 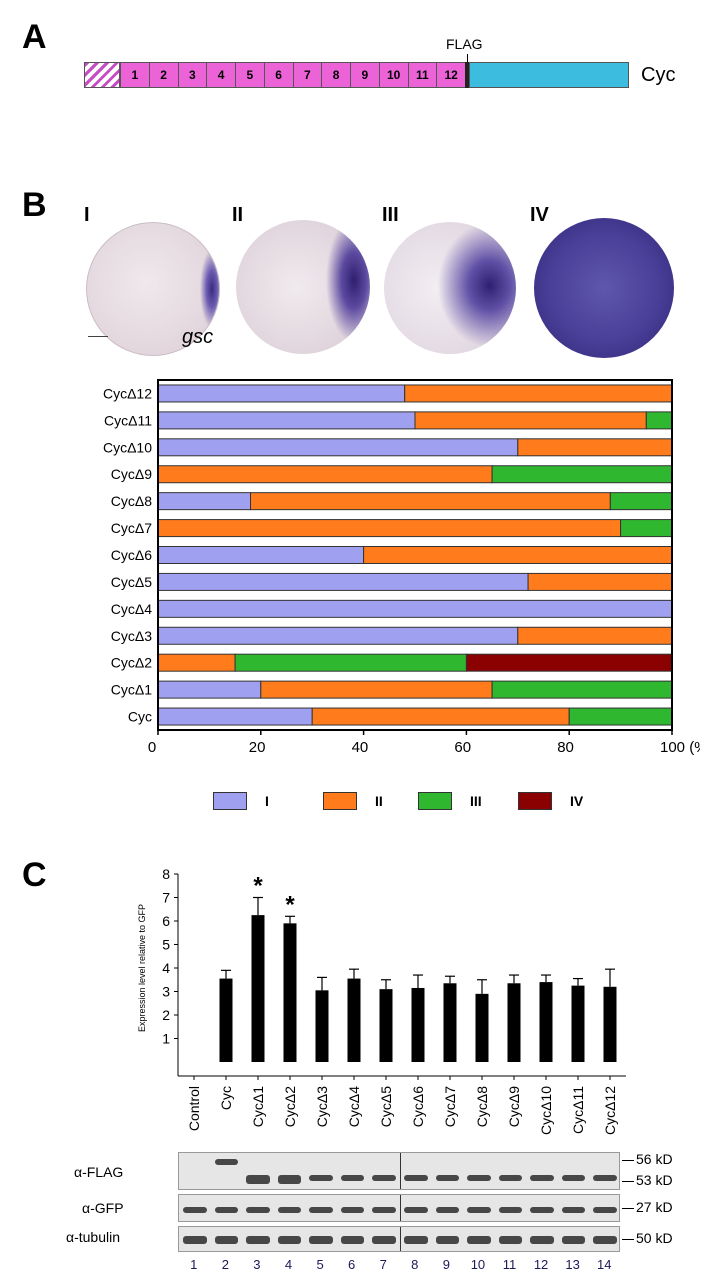 What do you see at coordinates (386, 1106) in the screenshot?
I see `x-category-label-7: CycΔ5` at bounding box center [386, 1106].